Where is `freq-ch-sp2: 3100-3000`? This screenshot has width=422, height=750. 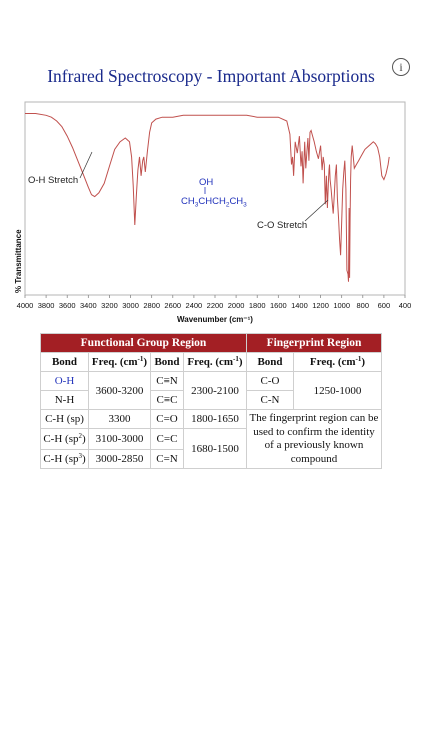 freq-ch-sp2: 3100-3000 is located at coordinates (119, 439).